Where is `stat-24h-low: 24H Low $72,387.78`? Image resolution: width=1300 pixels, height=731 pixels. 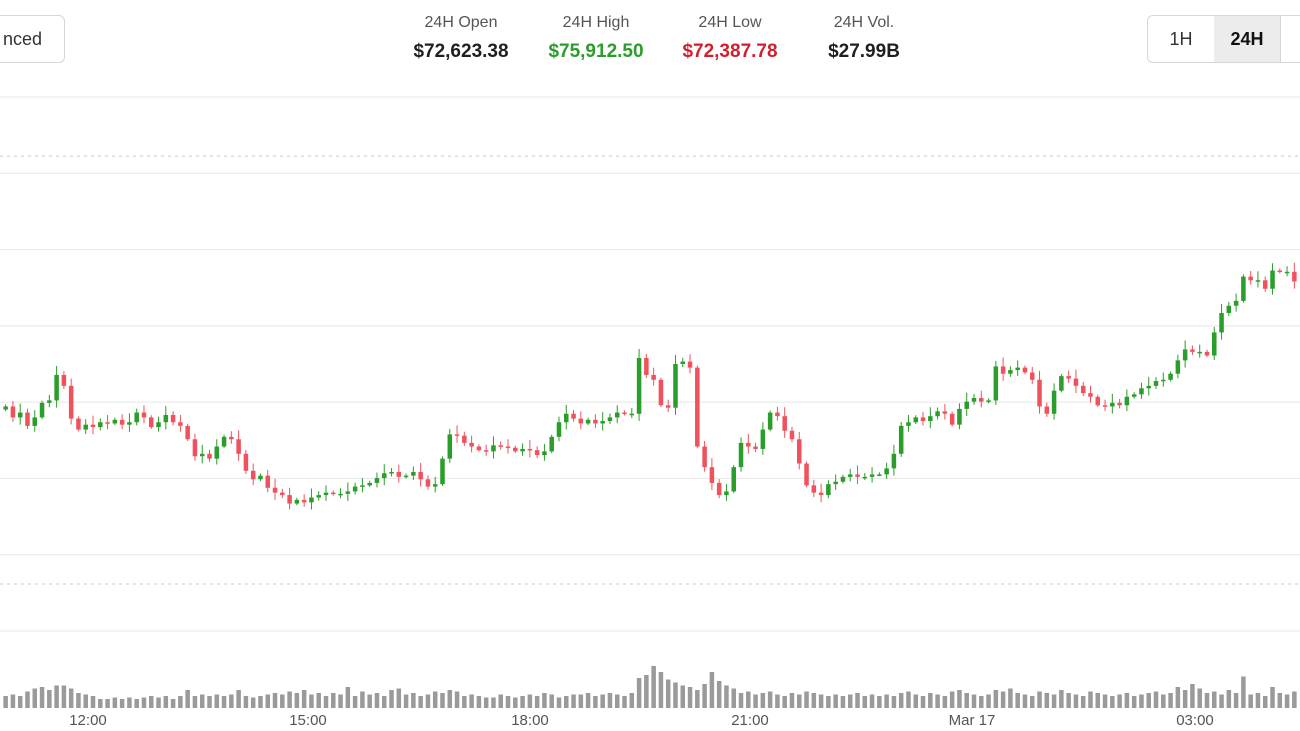 stat-24h-low: 24H Low $72,387.78 is located at coordinates (730, 38).